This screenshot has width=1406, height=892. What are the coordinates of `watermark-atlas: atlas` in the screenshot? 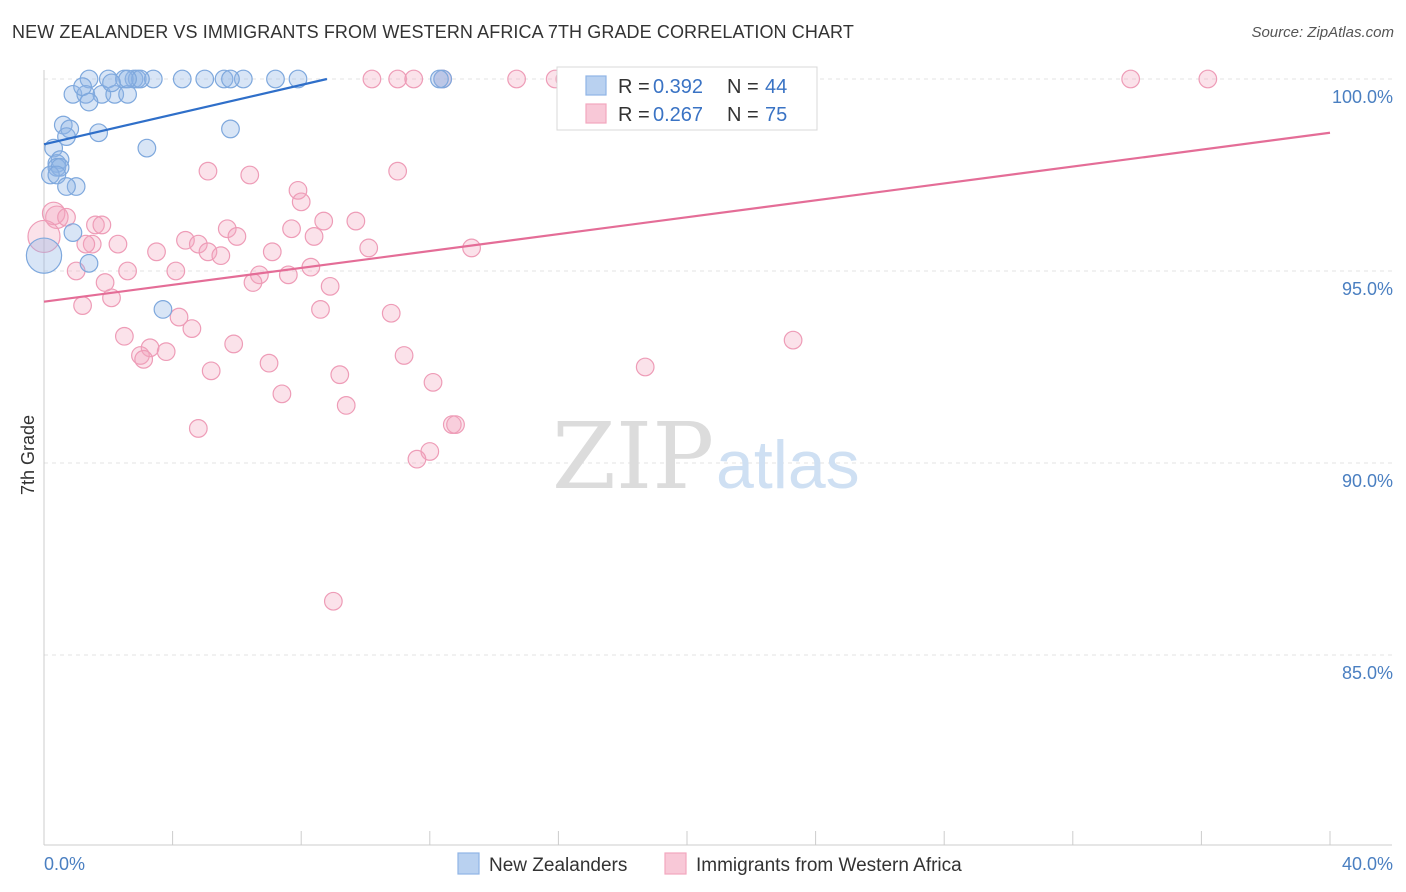 It's located at (788, 465).